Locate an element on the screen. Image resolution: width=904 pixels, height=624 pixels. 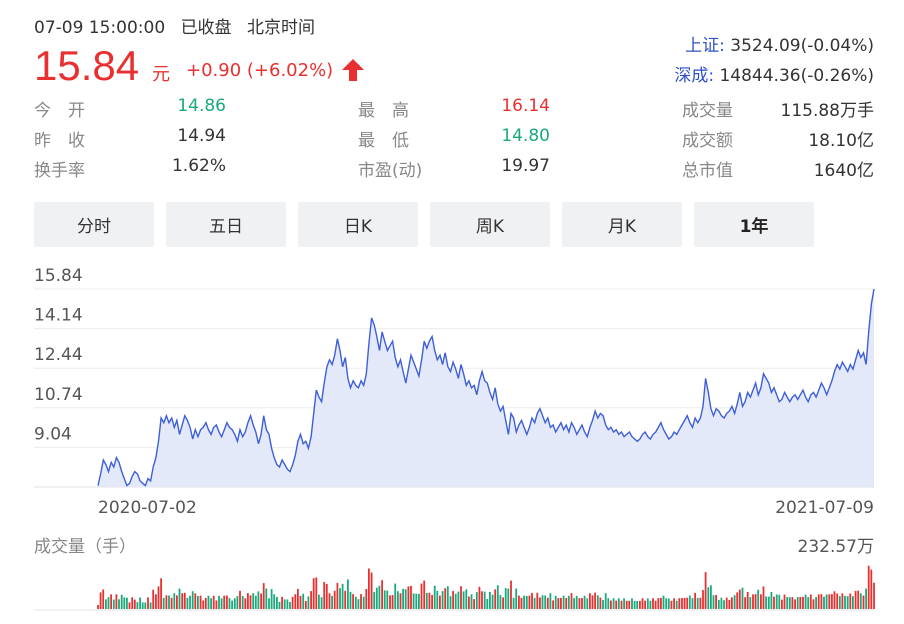
stat-value: 16.14 is located at coordinates (525, 106).